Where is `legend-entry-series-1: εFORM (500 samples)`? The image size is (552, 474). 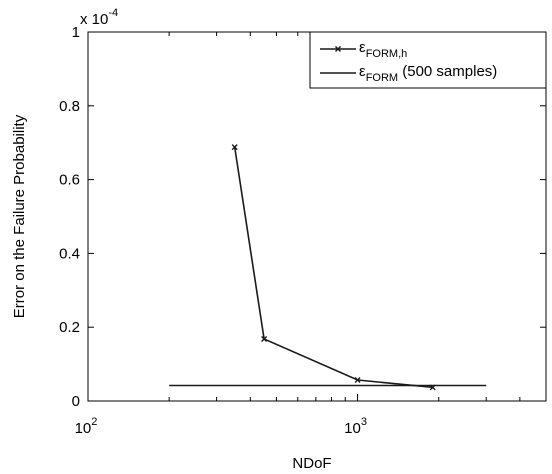
legend-entry-series-1: εFORM (500 samples) is located at coordinates (428, 73).